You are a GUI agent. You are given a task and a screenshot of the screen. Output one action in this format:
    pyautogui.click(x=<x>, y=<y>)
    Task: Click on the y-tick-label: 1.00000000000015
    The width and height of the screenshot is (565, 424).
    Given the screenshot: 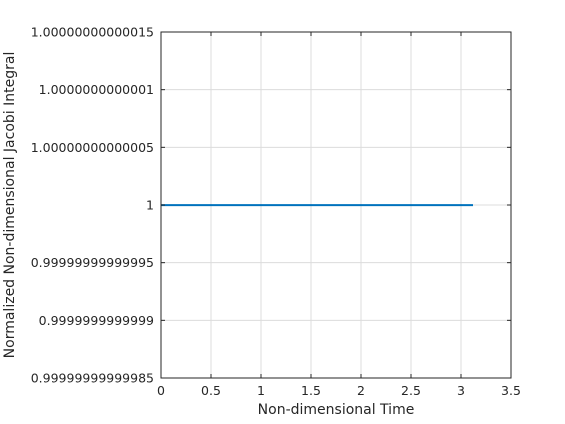 What is the action you would take?
    pyautogui.click(x=92, y=32)
    